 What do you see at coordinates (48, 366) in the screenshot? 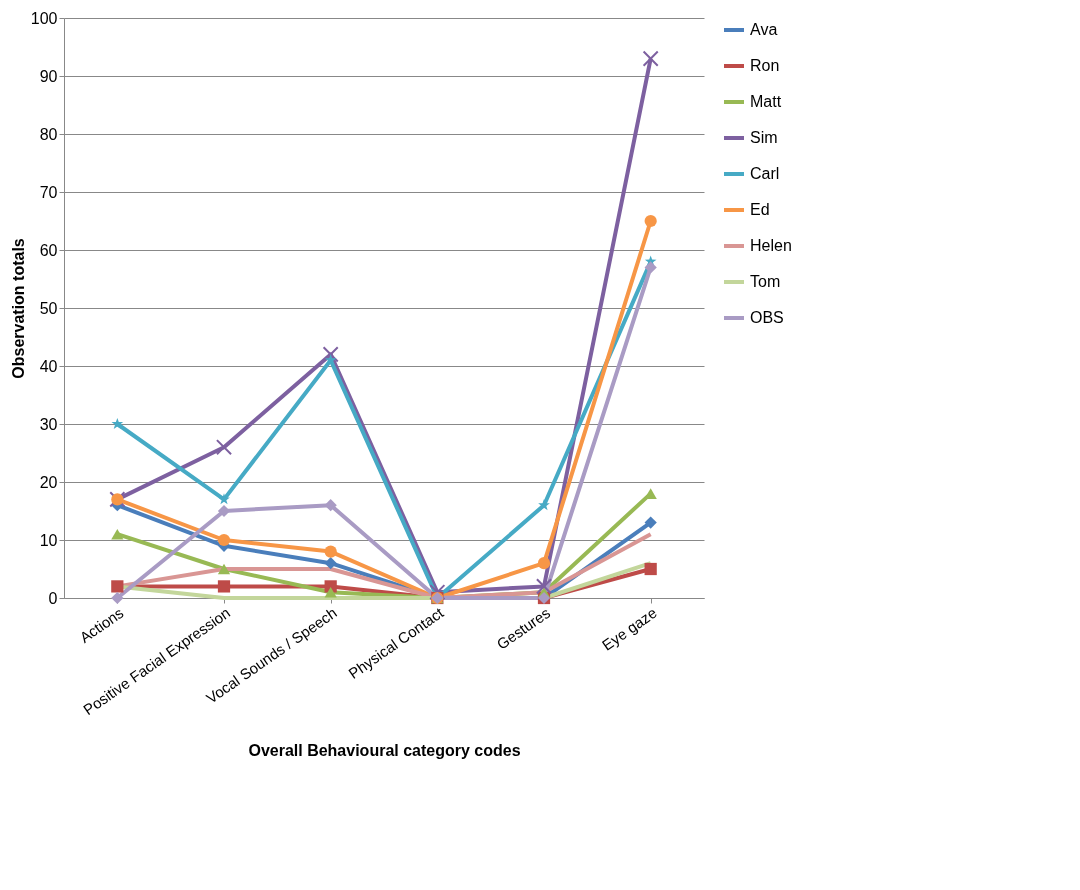
I see `y-tick-label: 40` at bounding box center [48, 366].